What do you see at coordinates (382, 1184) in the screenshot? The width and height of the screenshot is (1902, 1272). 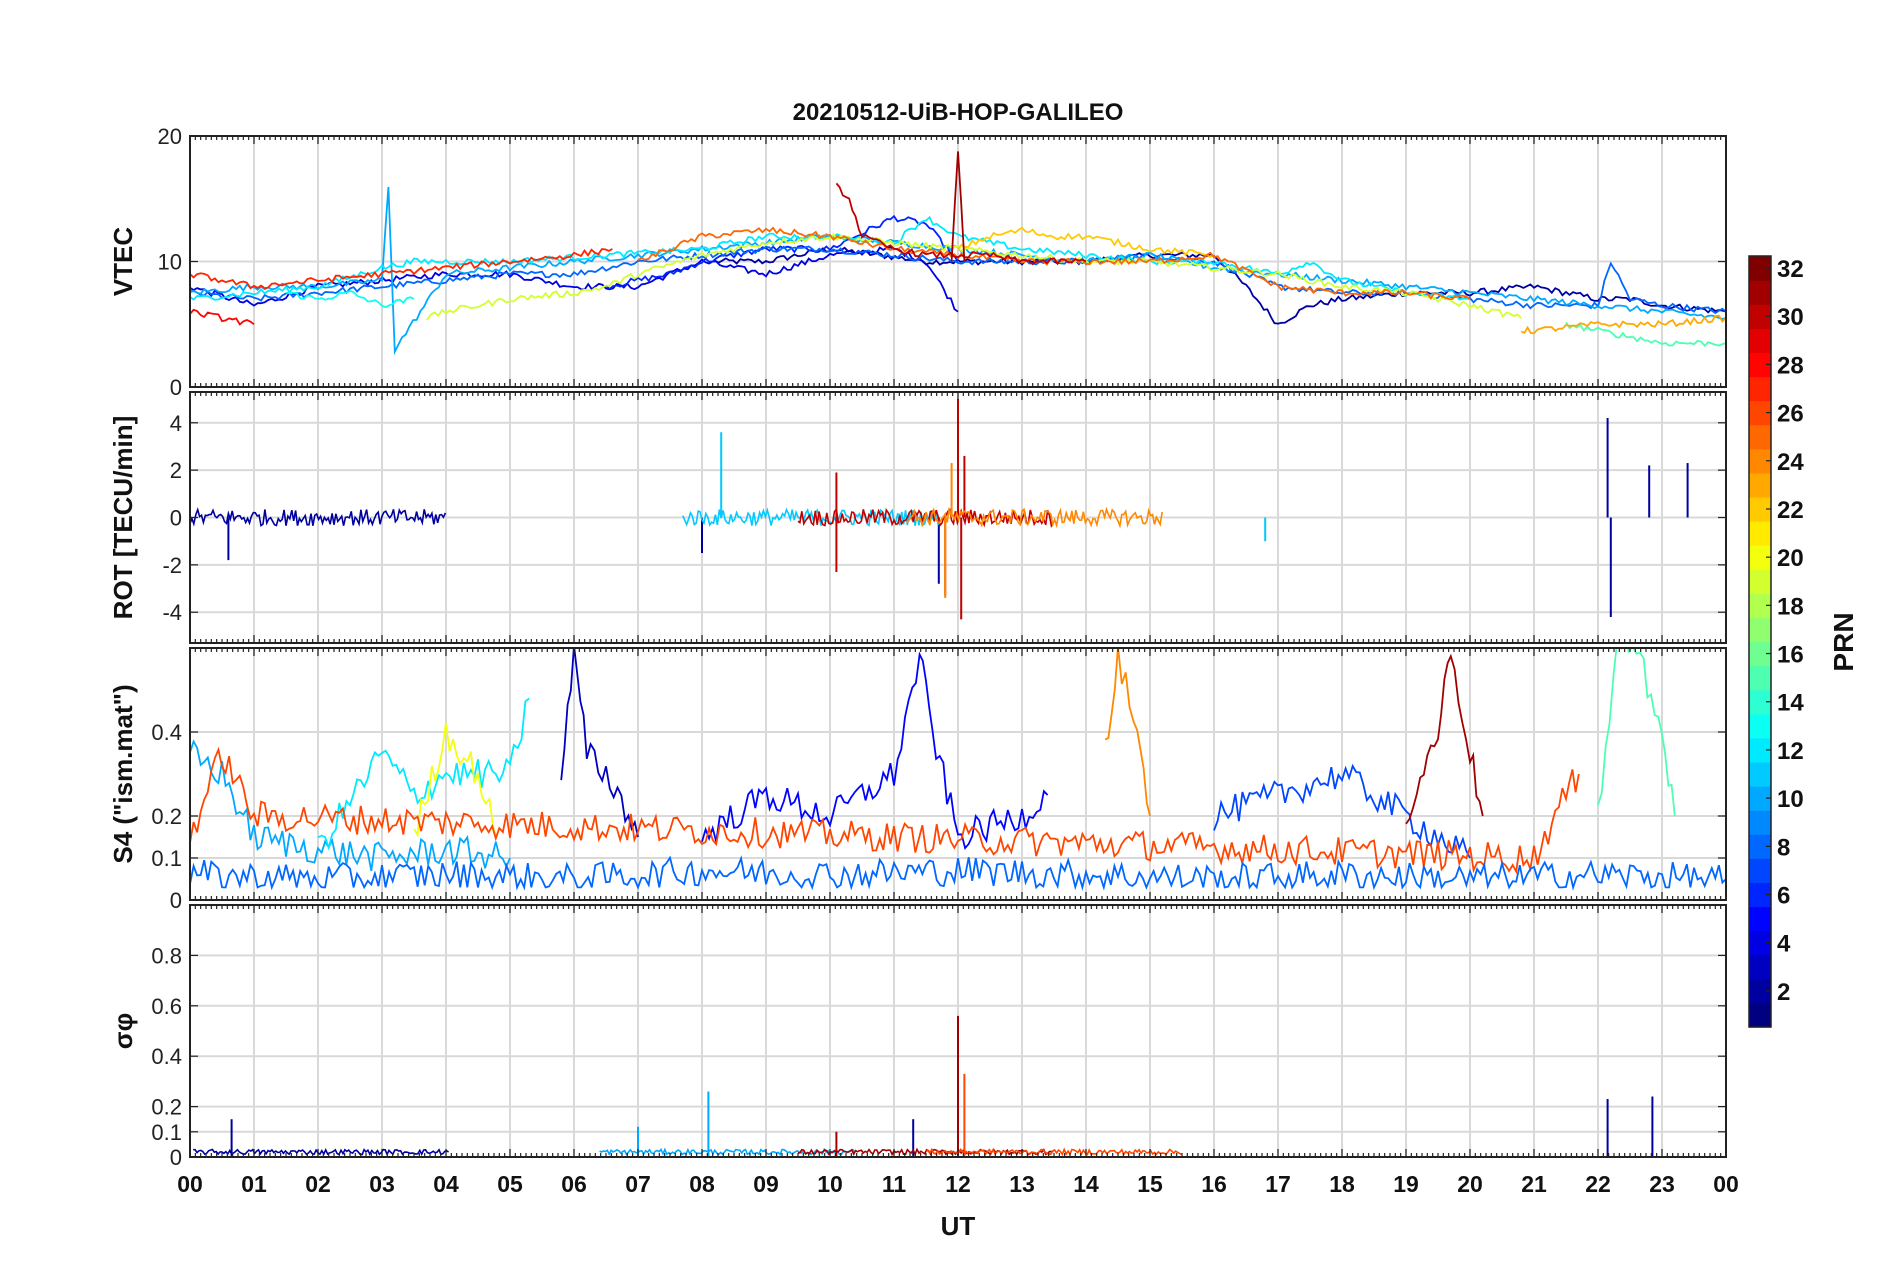 I see `x-tick-label: 03` at bounding box center [382, 1184].